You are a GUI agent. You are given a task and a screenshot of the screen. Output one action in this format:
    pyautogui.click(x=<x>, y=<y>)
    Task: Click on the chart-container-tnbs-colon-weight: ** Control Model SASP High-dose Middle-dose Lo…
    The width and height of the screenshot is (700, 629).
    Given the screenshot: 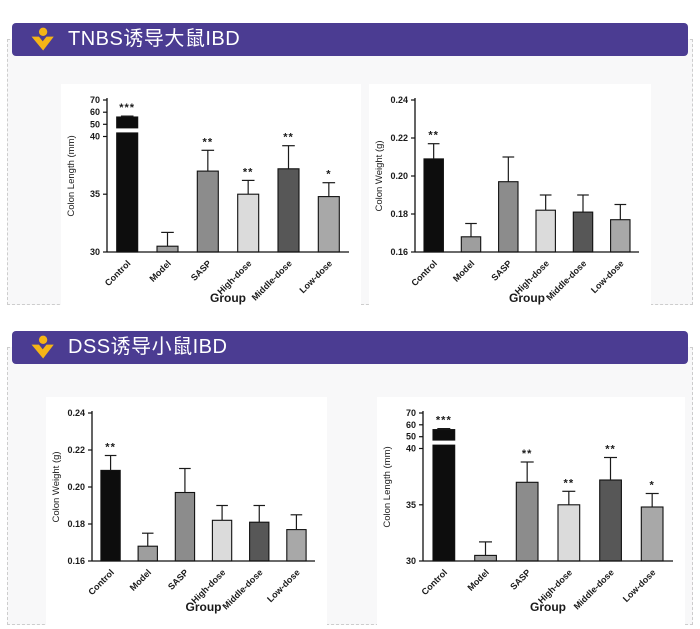 What is the action you would take?
    pyautogui.click(x=510, y=200)
    